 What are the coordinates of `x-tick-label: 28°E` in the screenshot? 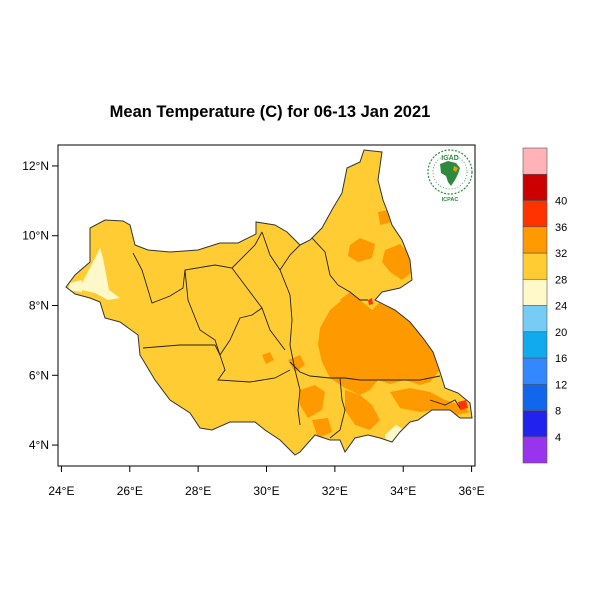 It's located at (198, 491).